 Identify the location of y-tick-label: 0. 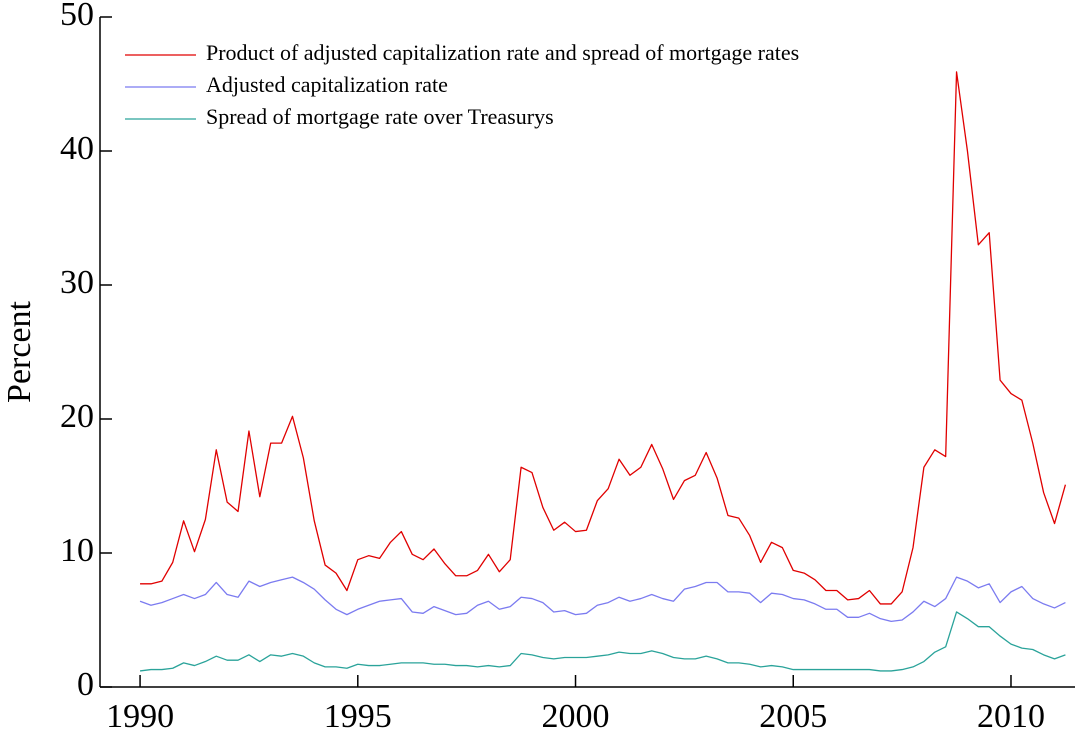
(85, 684).